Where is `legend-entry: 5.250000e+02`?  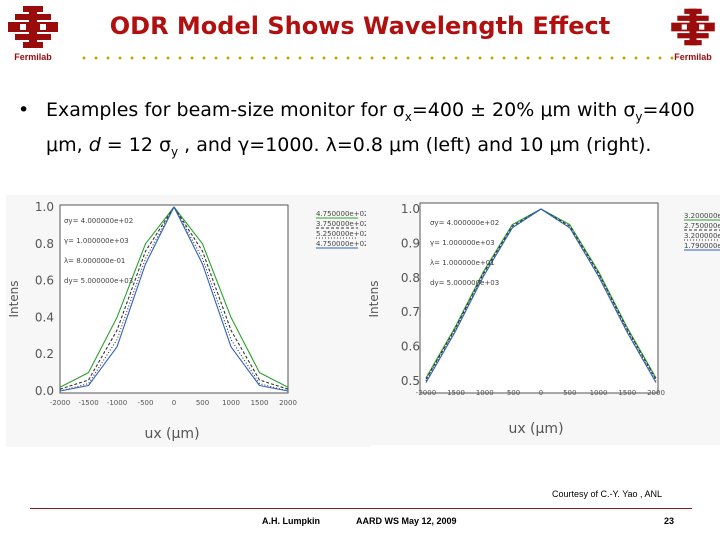
legend-entry: 5.250000e+02 is located at coordinates (342, 234).